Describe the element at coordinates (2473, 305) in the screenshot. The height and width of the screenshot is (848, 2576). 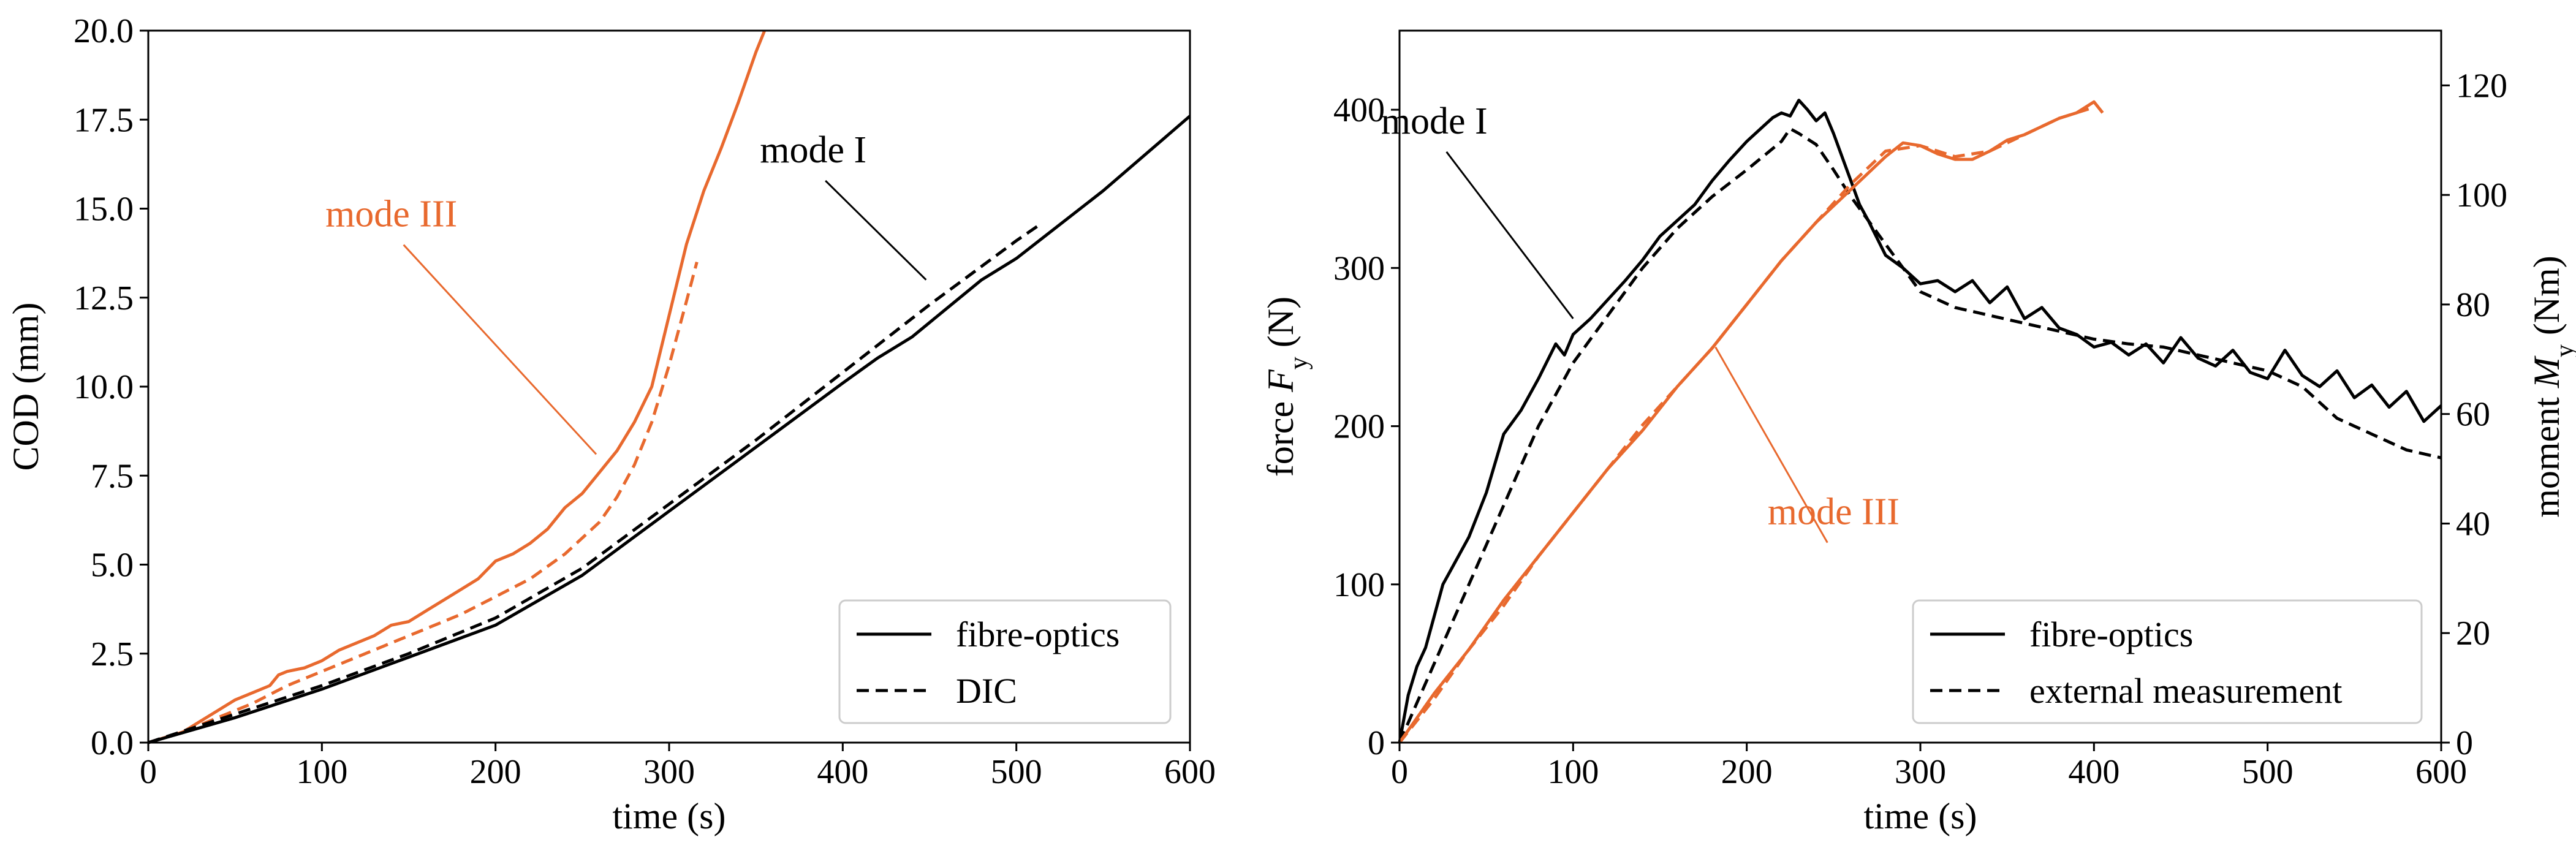
I see `right-right-y-tick-label: 80` at that location.